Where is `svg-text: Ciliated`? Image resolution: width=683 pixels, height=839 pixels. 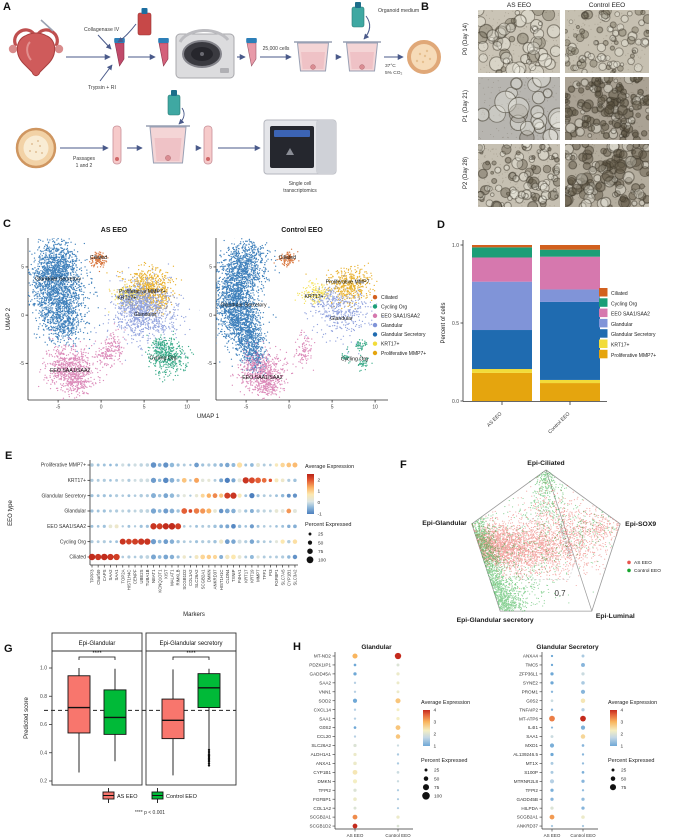 svg-text: Ciliated is located at coordinates (98, 258).